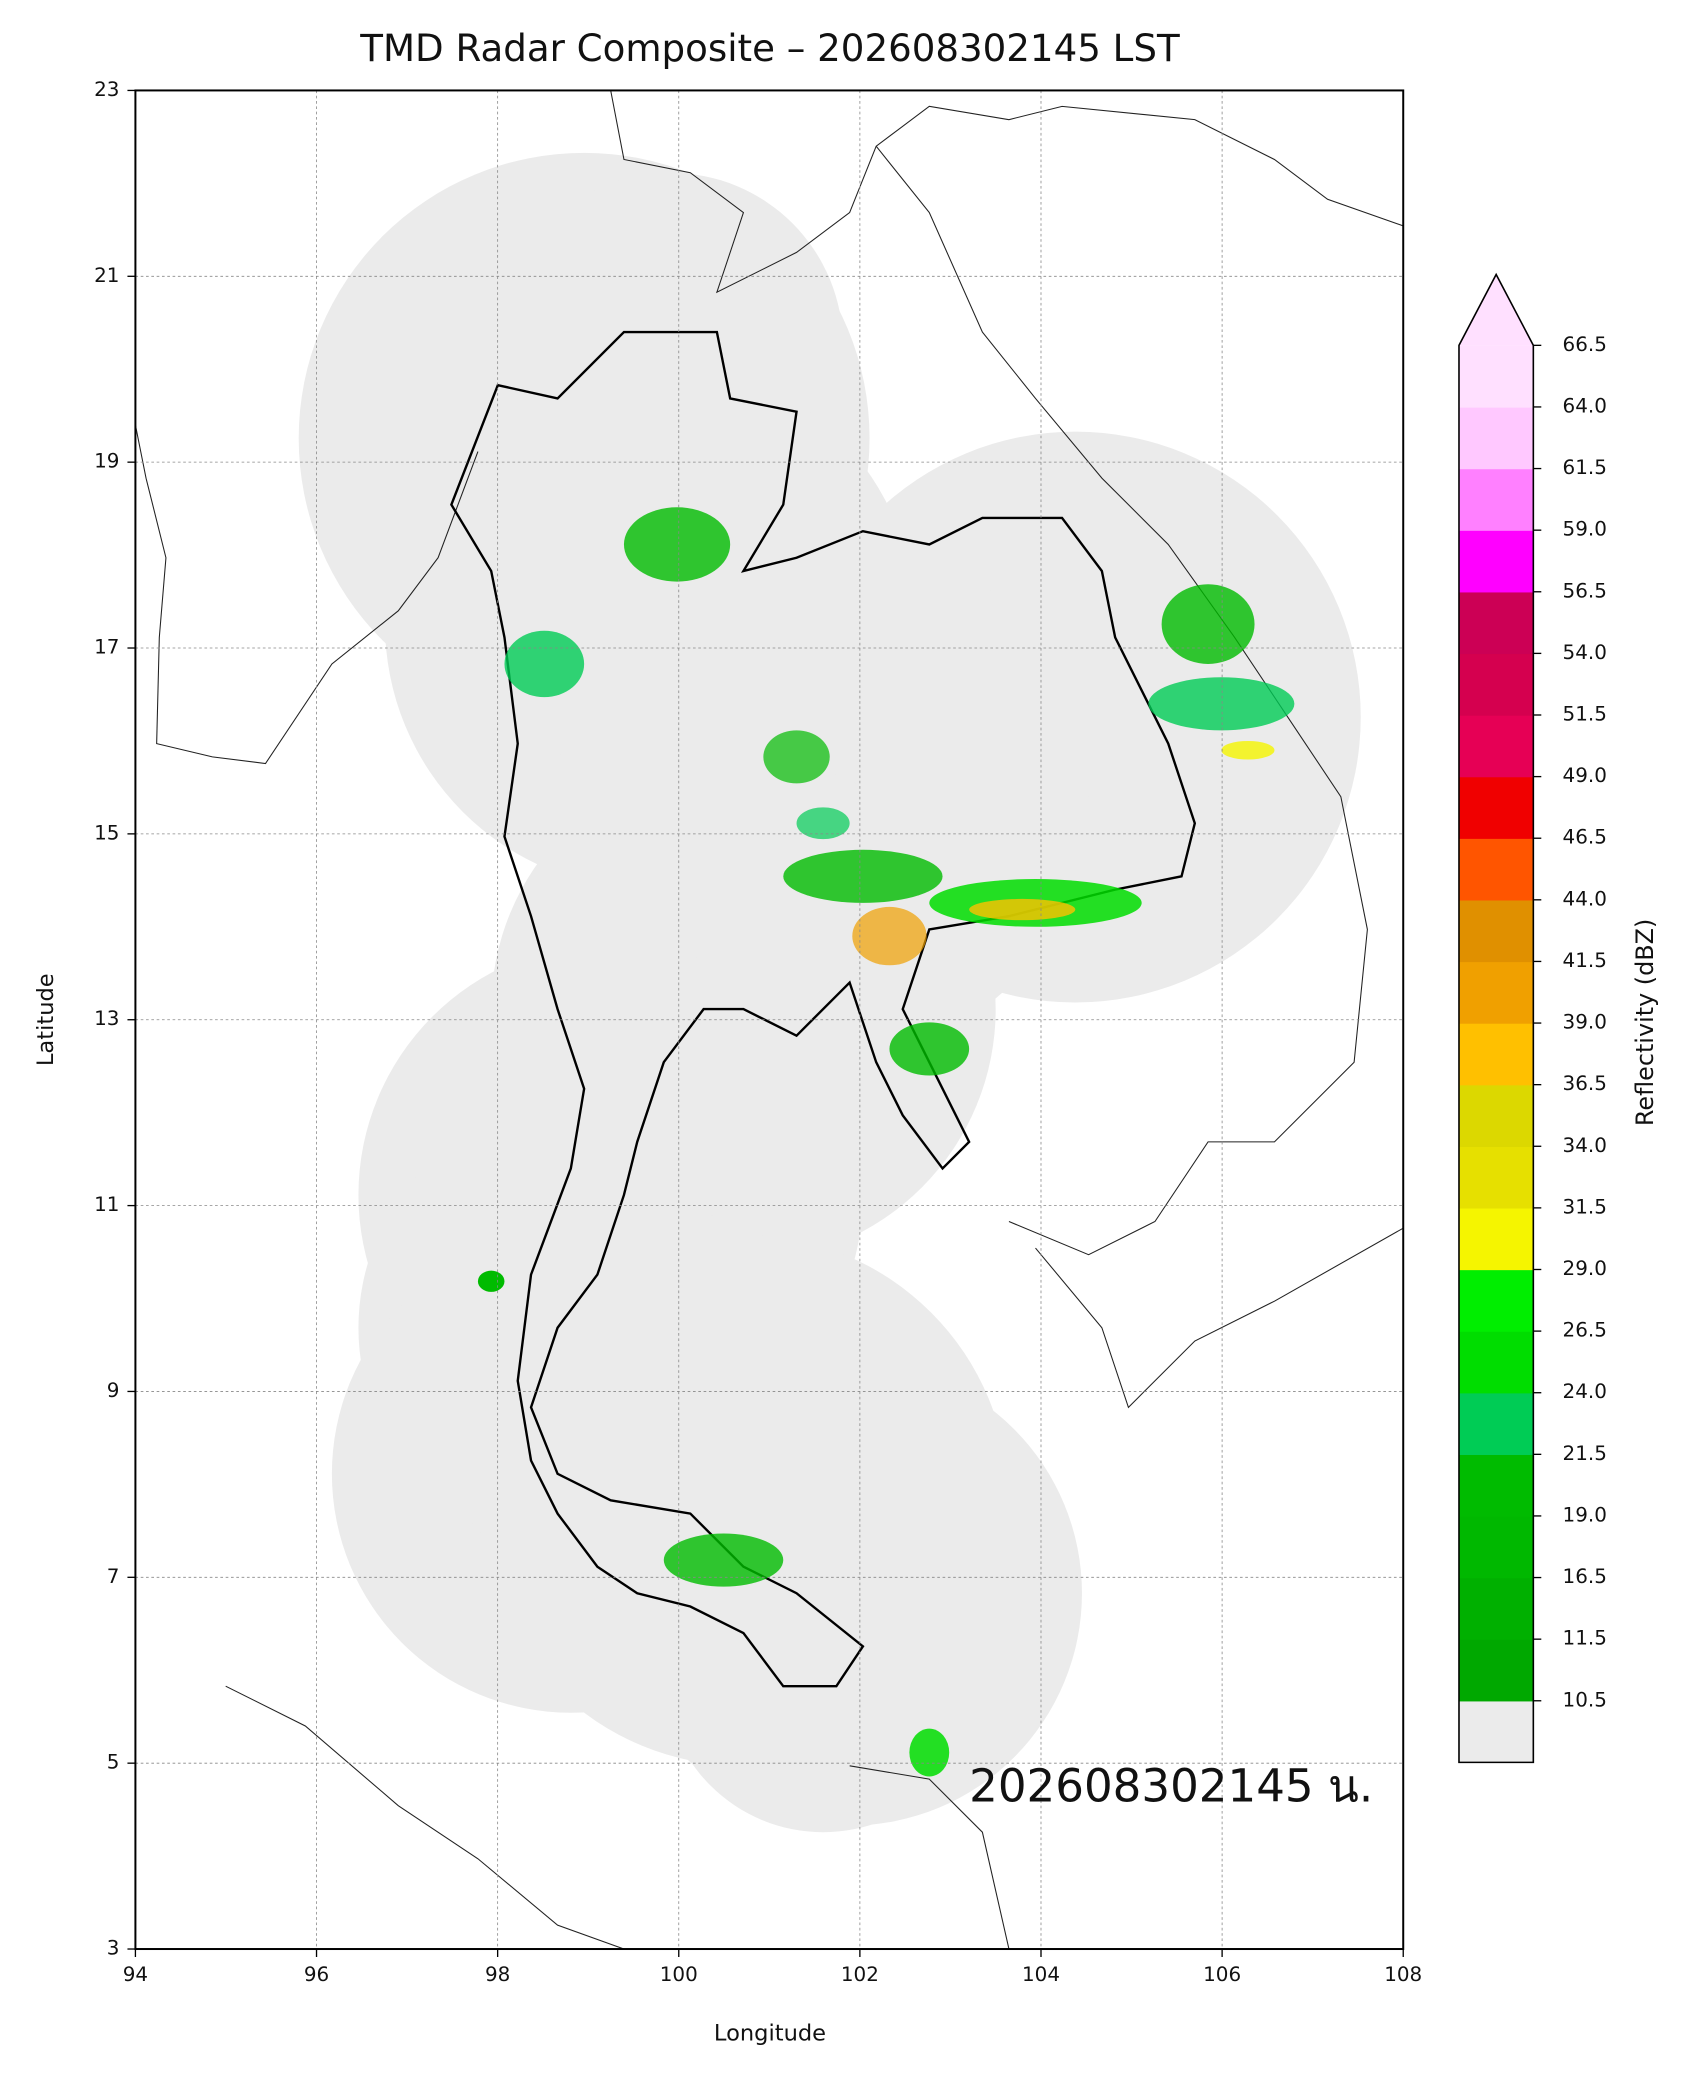  What do you see at coordinates (1585, 713) in the screenshot?
I see `colorbar-tick-label: 51.5` at bounding box center [1585, 713].